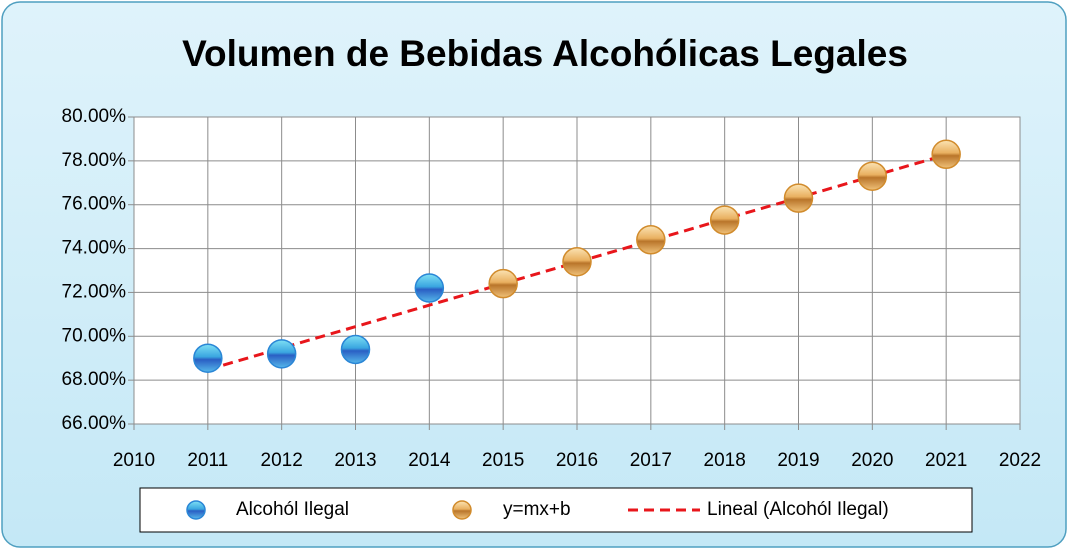 The height and width of the screenshot is (551, 1070). What do you see at coordinates (798, 509) in the screenshot?
I see `legend-label: Lineal (Alcohól Ilegal)` at bounding box center [798, 509].